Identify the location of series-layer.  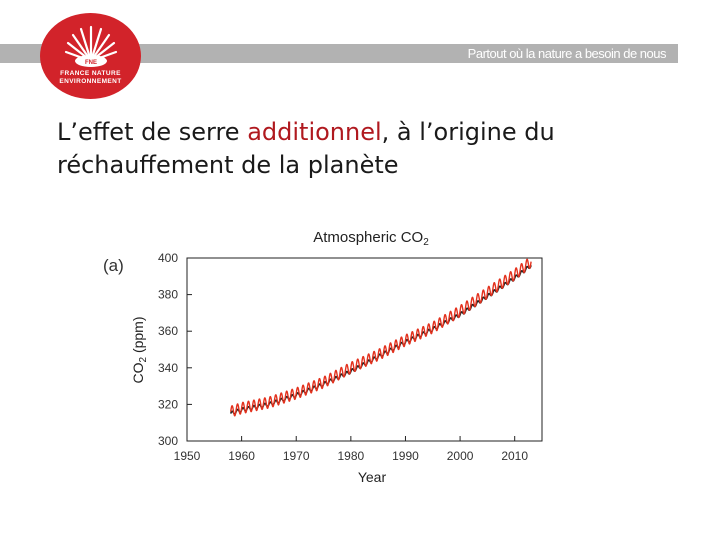
(380, 337).